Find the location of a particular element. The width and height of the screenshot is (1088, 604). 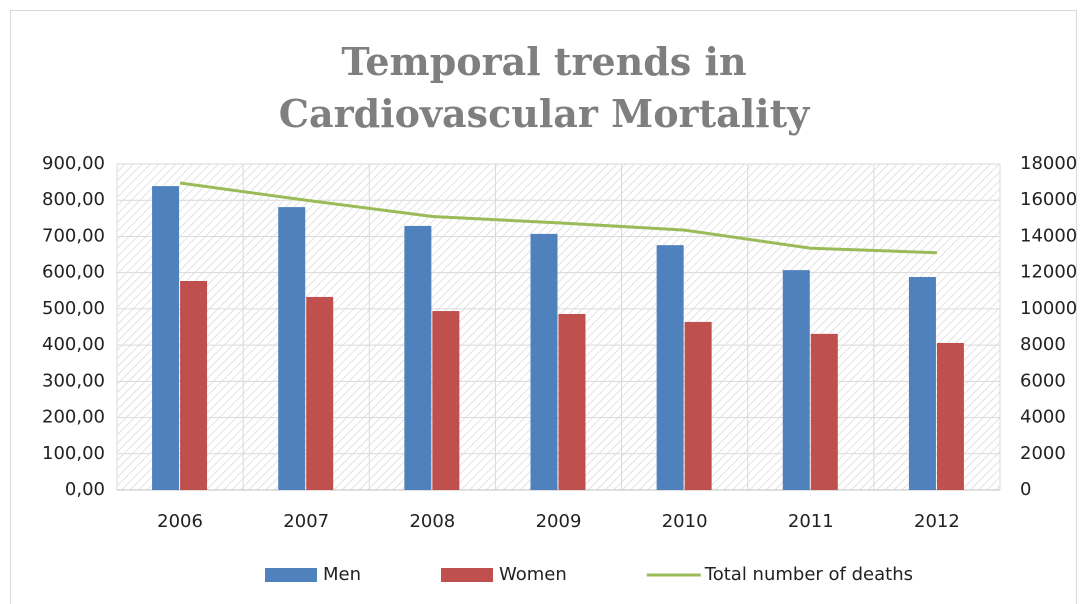

y-tick-label: 600,00 is located at coordinates (73, 272).